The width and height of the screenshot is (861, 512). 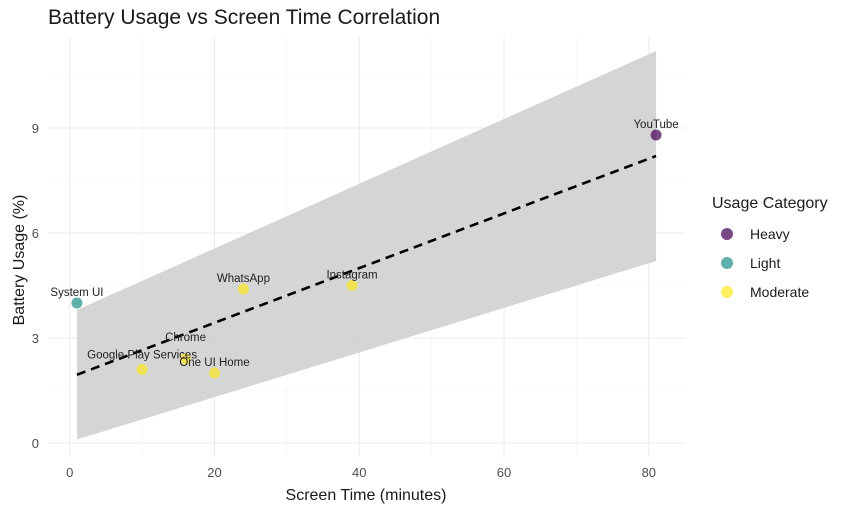 What do you see at coordinates (35, 338) in the screenshot?
I see `y-tick-label: 3` at bounding box center [35, 338].